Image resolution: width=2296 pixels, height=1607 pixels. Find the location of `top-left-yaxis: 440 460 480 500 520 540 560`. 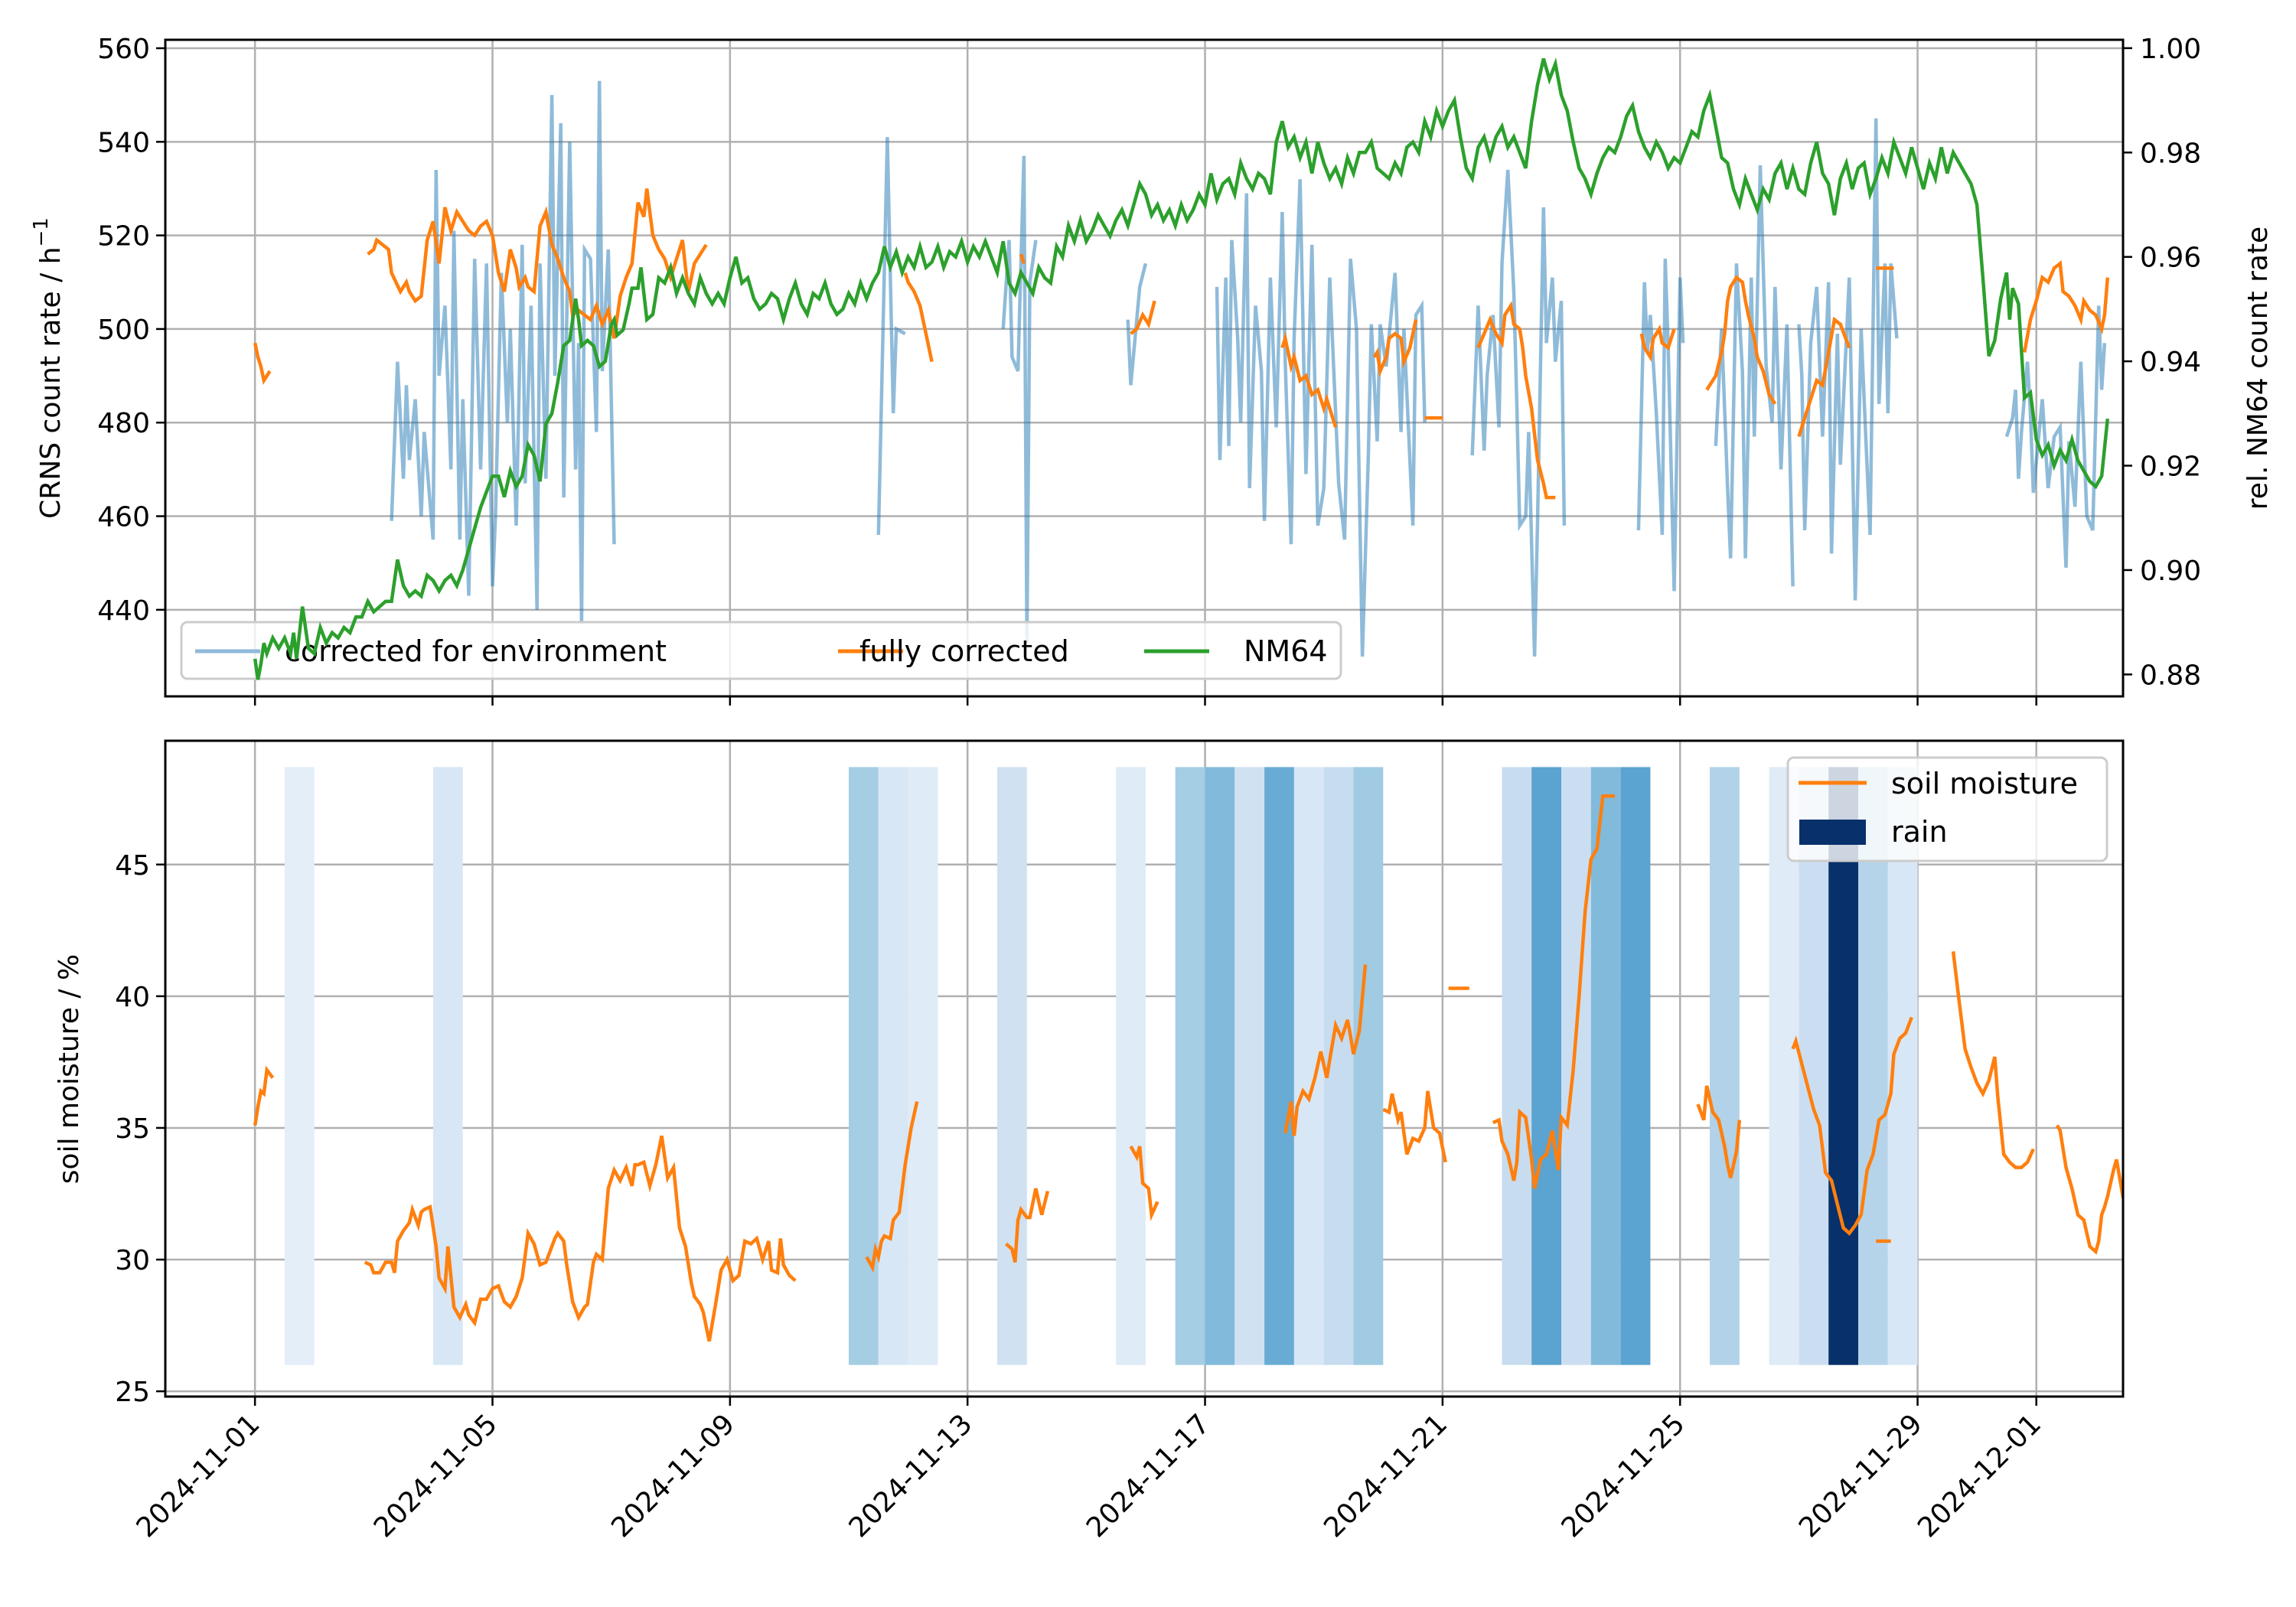

top-left-yaxis: 440 460 480 500 520 540 560 is located at coordinates (131, 330).